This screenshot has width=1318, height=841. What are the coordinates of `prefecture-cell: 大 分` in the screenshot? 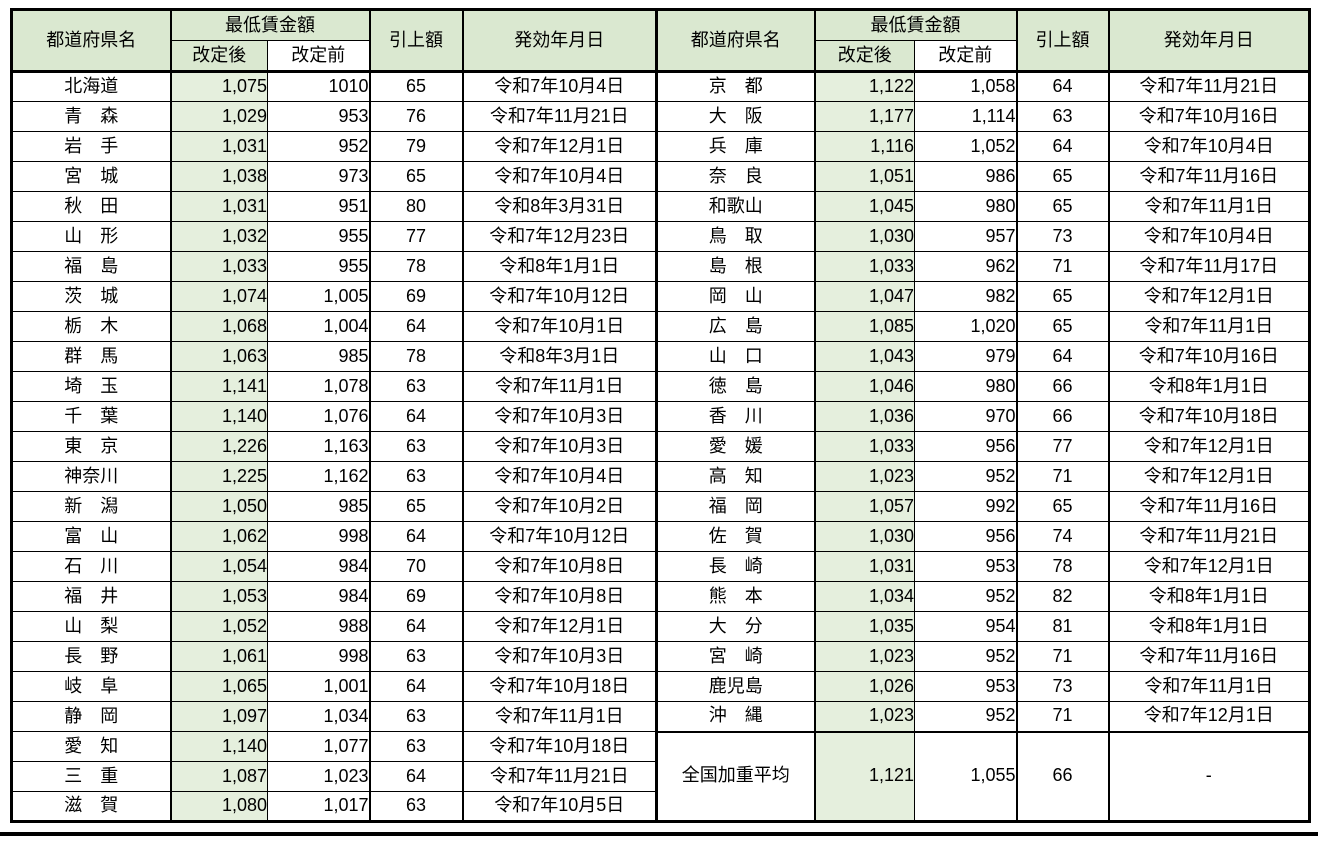 It's located at (736, 626).